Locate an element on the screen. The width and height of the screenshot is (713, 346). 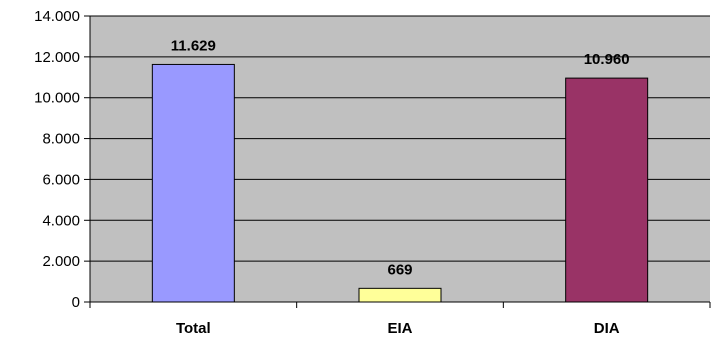
y-tick-label: 12.000 is located at coordinates (57, 57).